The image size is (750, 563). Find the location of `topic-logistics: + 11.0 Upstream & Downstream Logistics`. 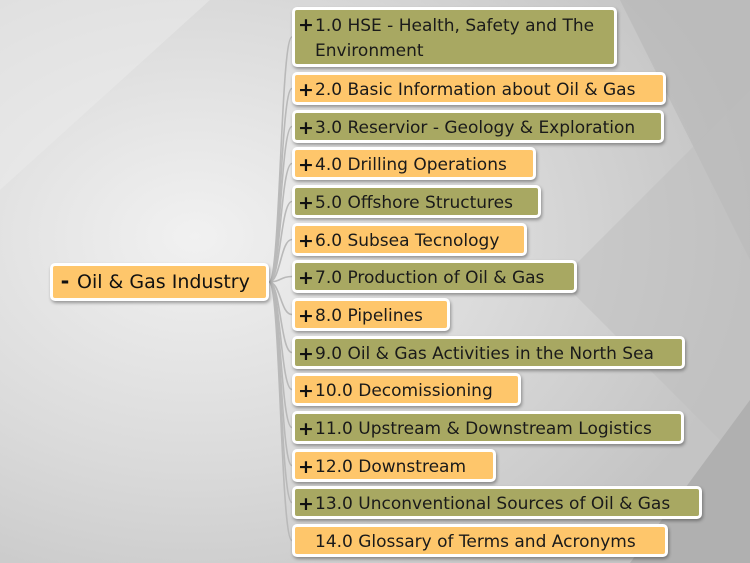

topic-logistics: + 11.0 Upstream & Downstream Logistics is located at coordinates (488, 427).